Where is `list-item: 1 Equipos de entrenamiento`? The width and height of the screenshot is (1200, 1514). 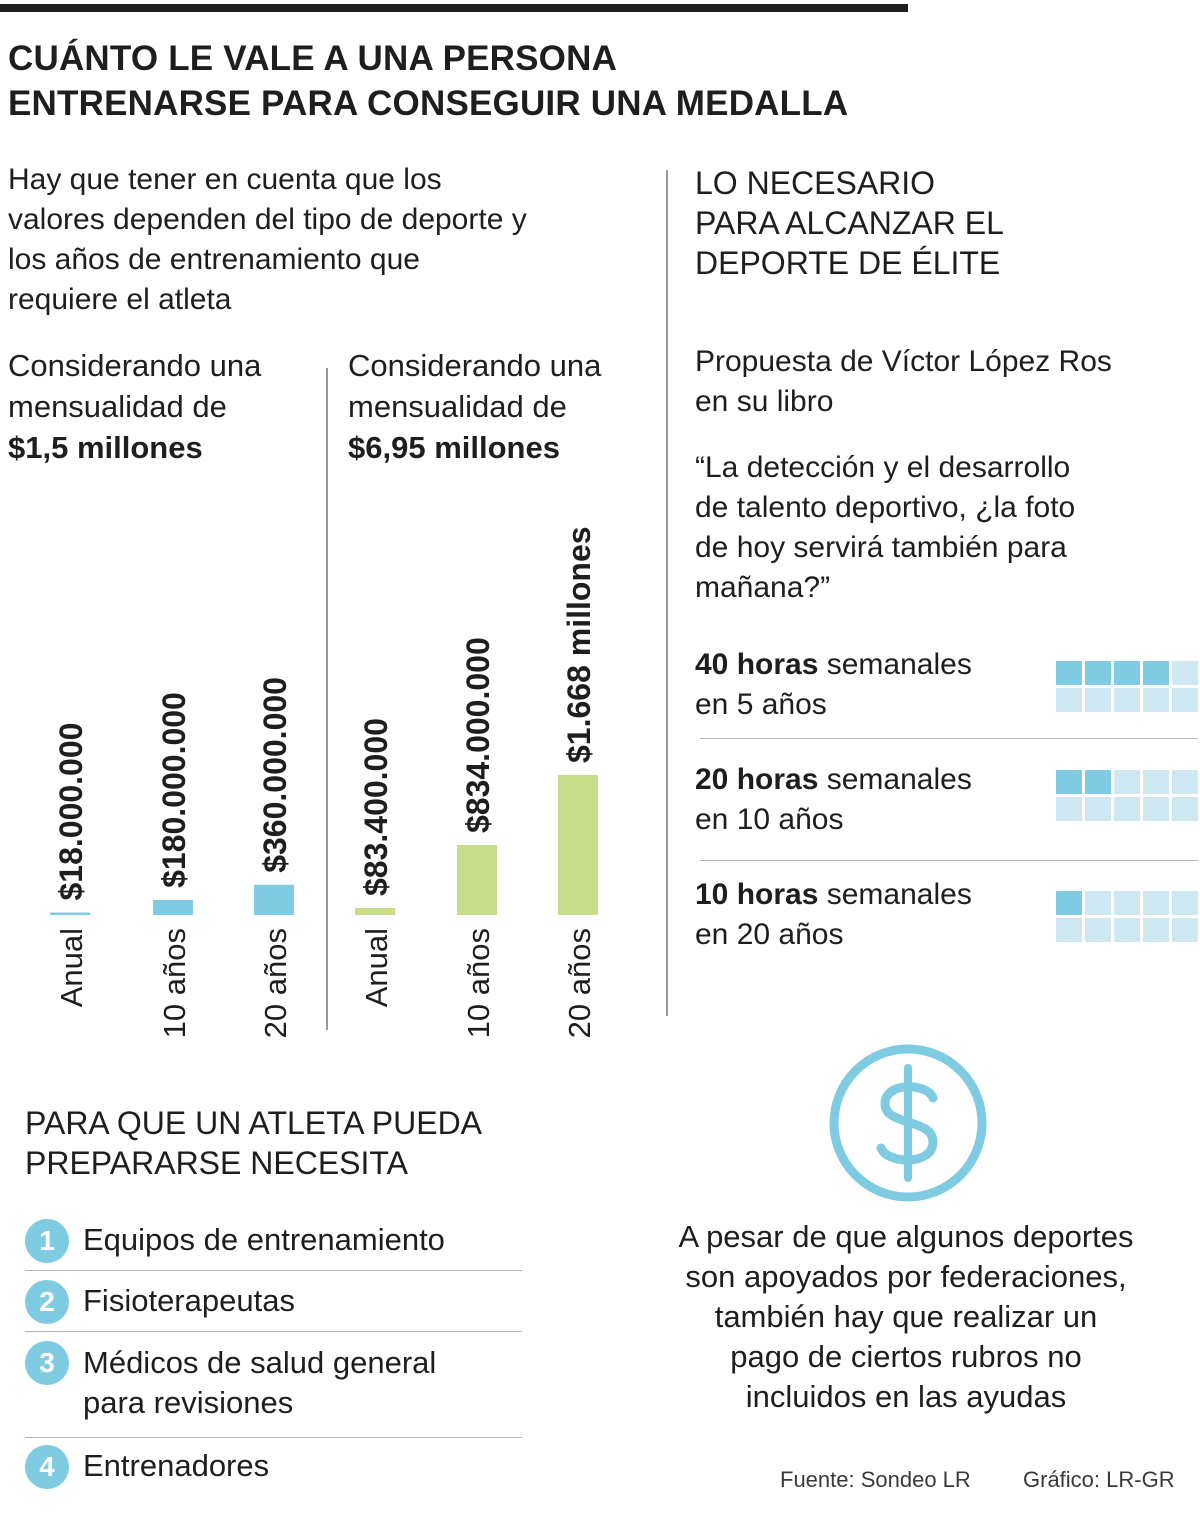 list-item: 1 Equipos de entrenamiento is located at coordinates (275, 1241).